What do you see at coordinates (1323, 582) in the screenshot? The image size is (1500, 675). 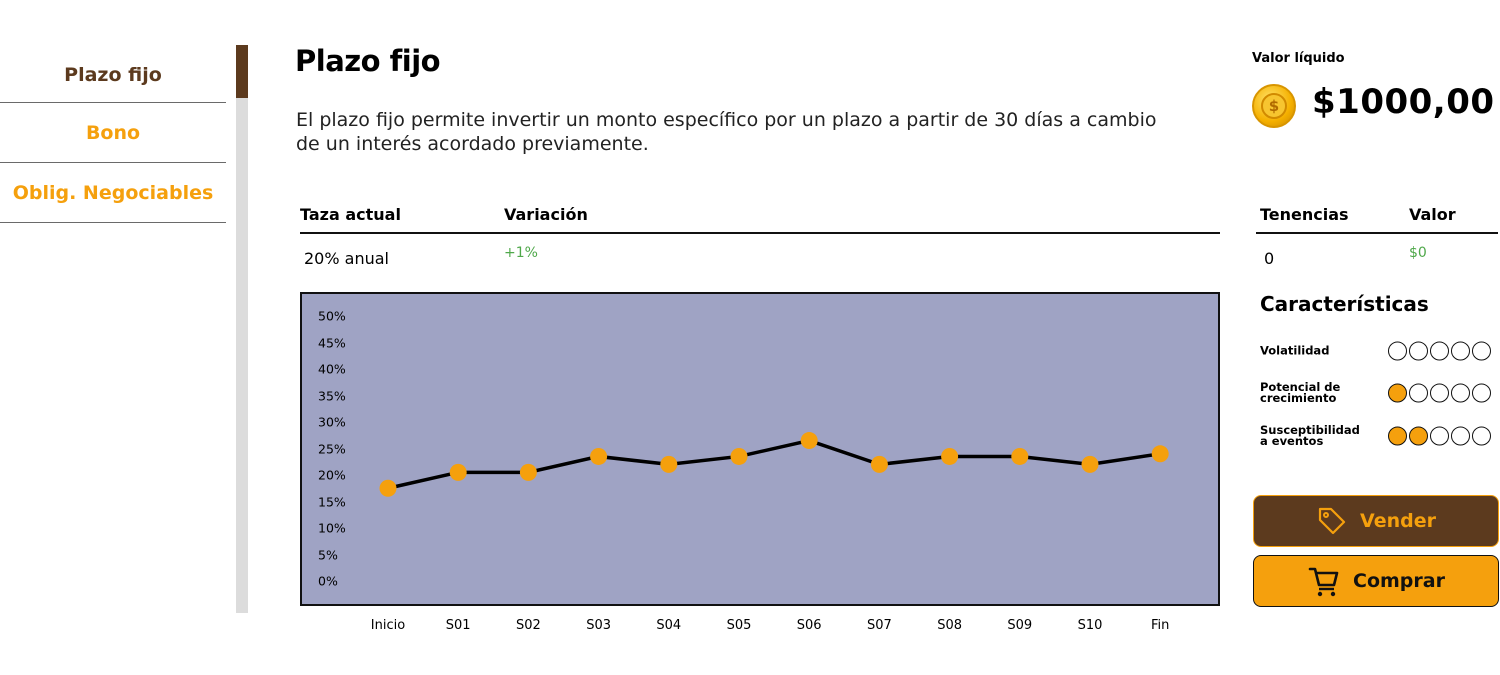 I see `cart-icon` at bounding box center [1323, 582].